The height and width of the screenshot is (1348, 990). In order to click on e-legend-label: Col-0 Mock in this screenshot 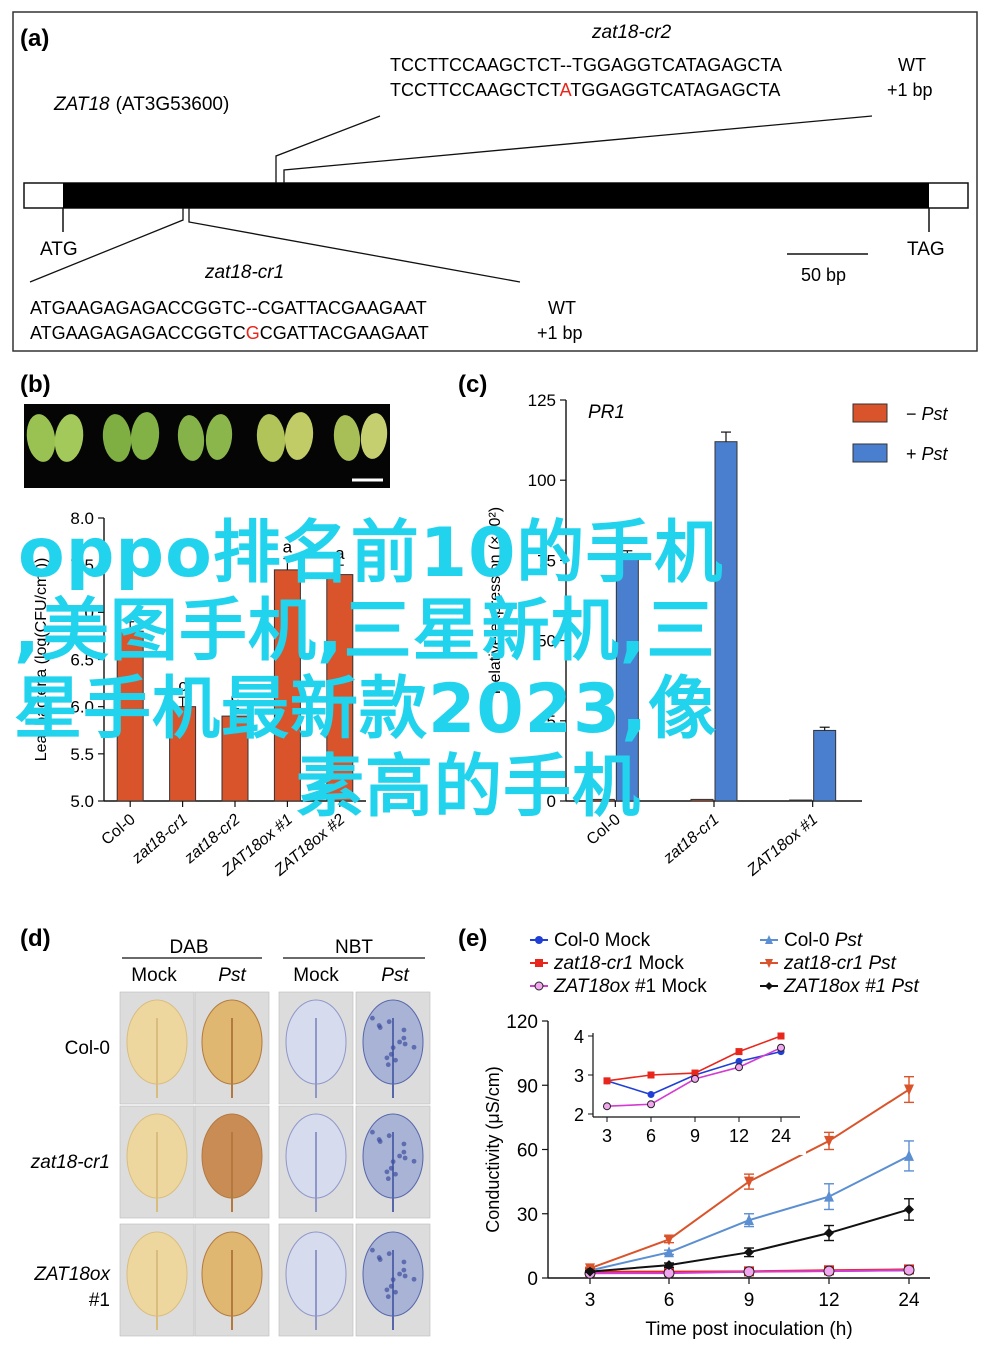, I will do `click(602, 940)`.